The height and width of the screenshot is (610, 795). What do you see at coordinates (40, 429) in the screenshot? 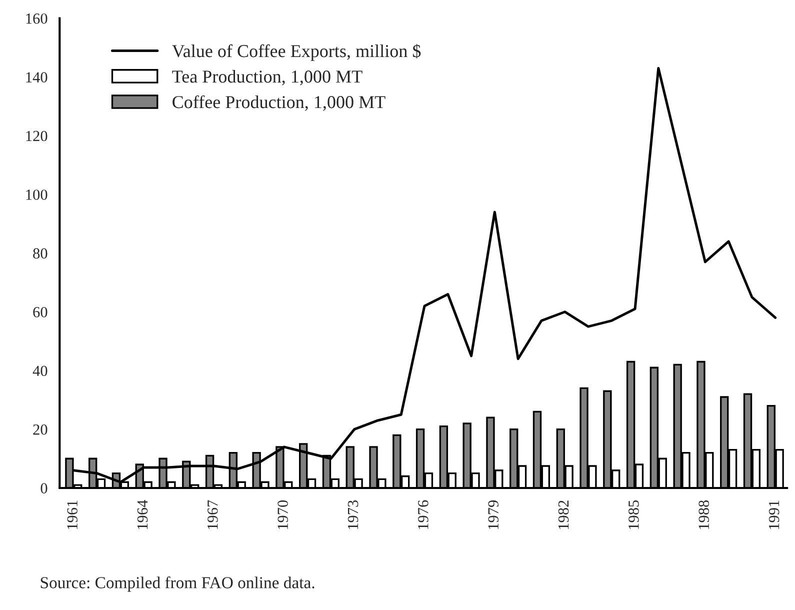
I see `y-tick-label: 20` at bounding box center [40, 429].